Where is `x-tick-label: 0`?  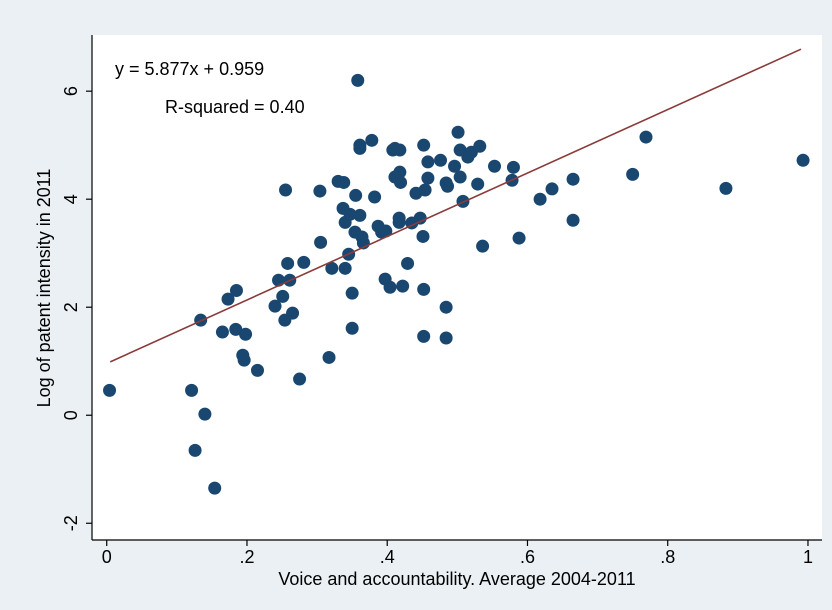
x-tick-label: 0 is located at coordinates (107, 557).